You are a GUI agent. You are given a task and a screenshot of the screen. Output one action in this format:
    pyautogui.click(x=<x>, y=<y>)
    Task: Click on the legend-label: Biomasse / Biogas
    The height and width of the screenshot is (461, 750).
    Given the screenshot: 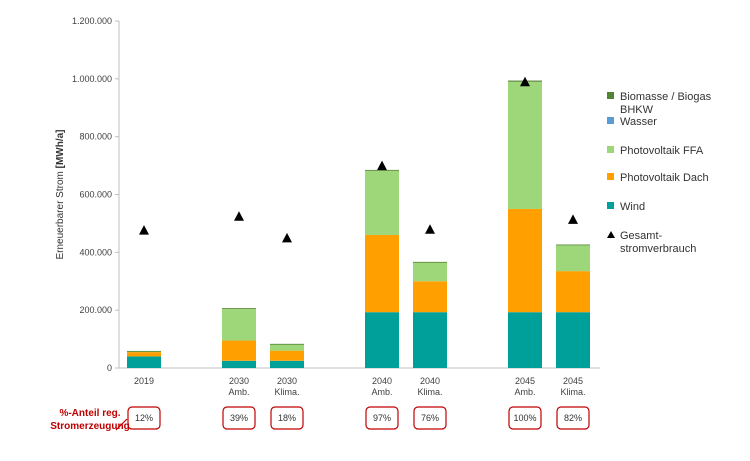 What is the action you would take?
    pyautogui.click(x=666, y=97)
    